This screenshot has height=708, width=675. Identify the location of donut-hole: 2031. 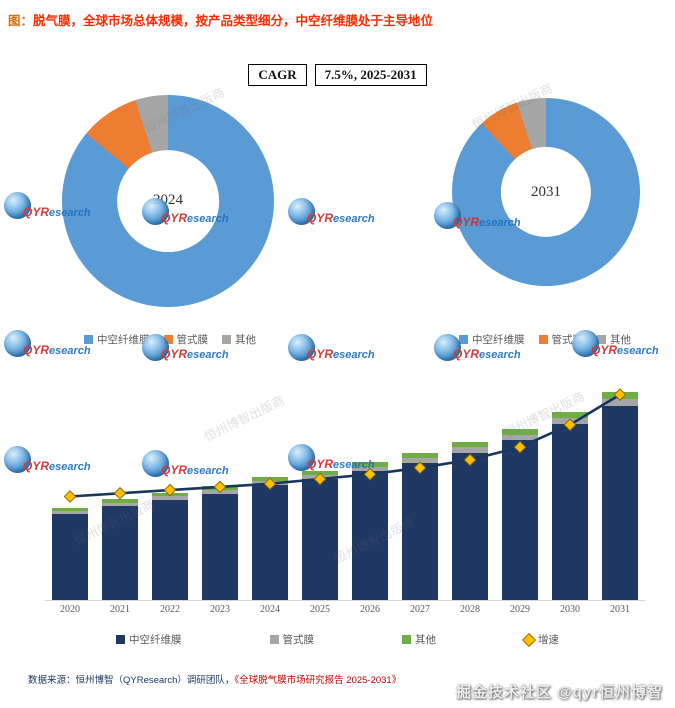
(546, 192).